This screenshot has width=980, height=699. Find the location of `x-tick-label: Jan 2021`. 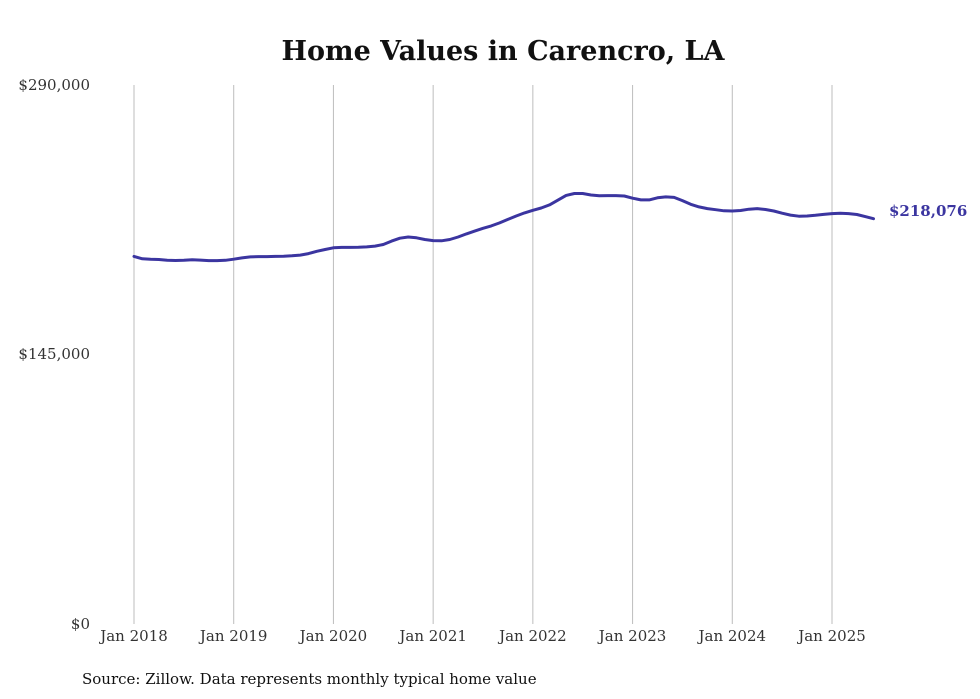

x-tick-label: Jan 2021 is located at coordinates (432, 636).